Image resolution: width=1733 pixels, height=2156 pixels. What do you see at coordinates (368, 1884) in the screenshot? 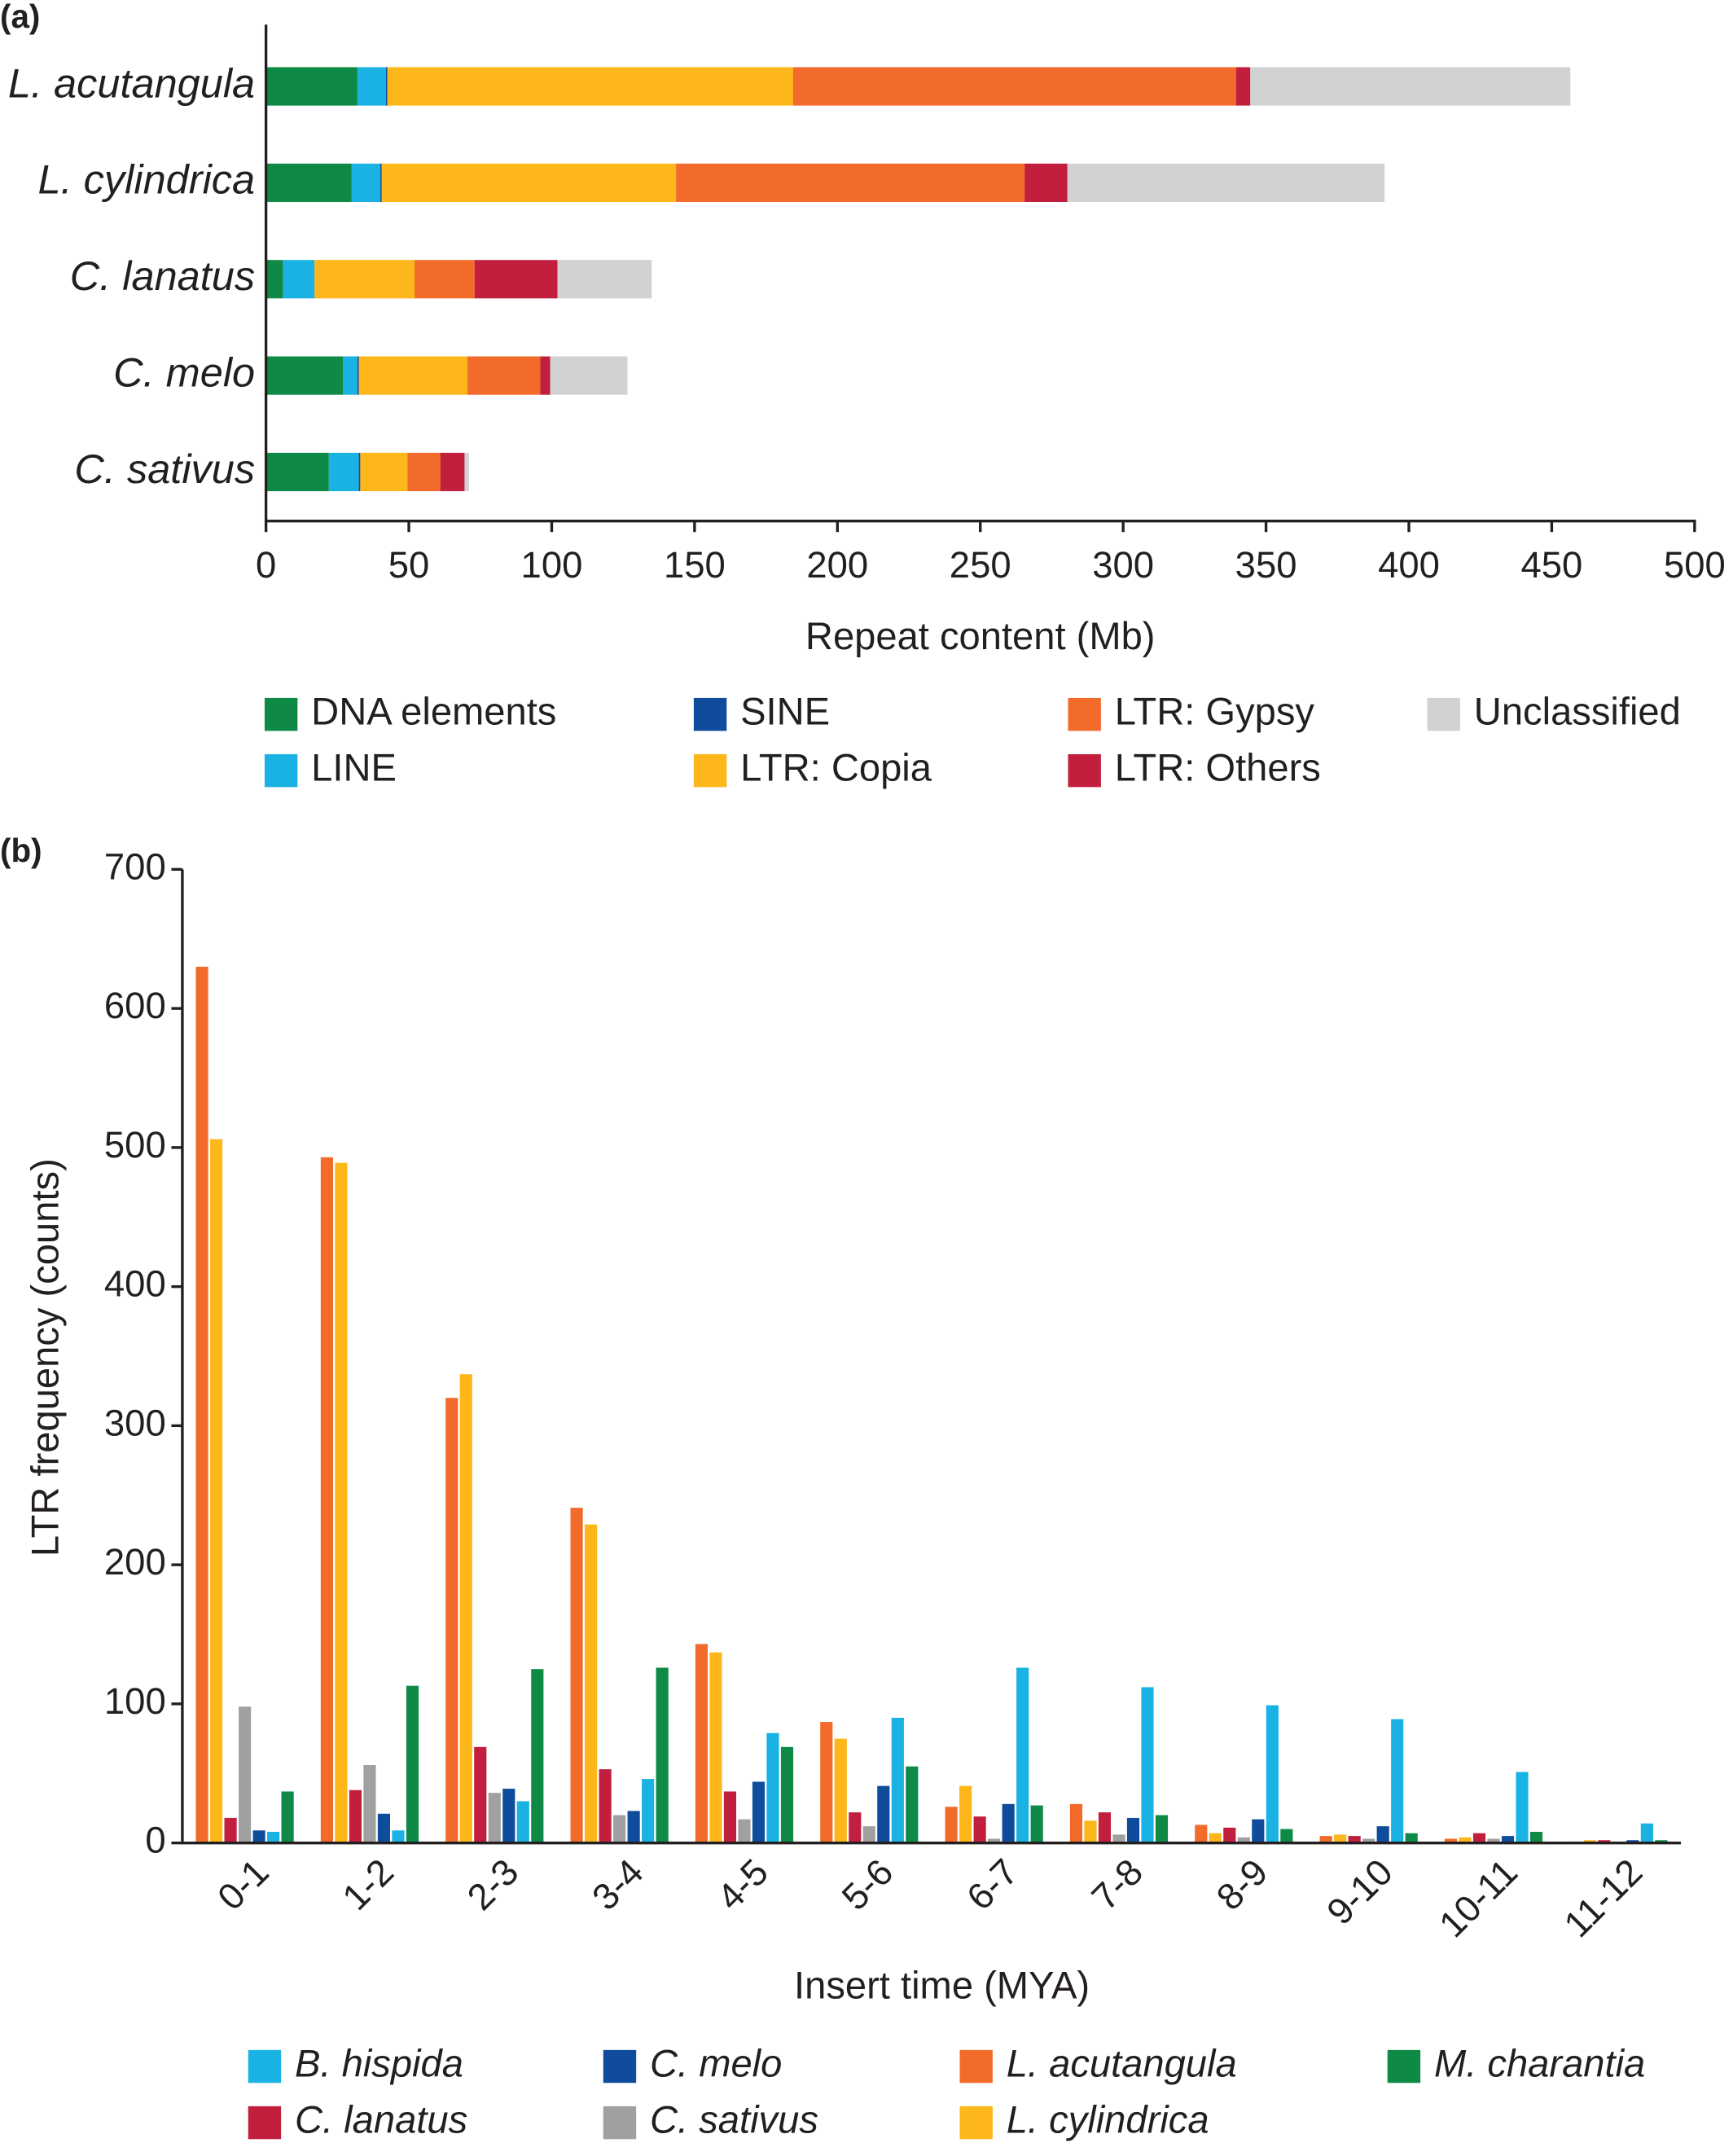
I see `x-tick-label: 1-2` at bounding box center [368, 1884].